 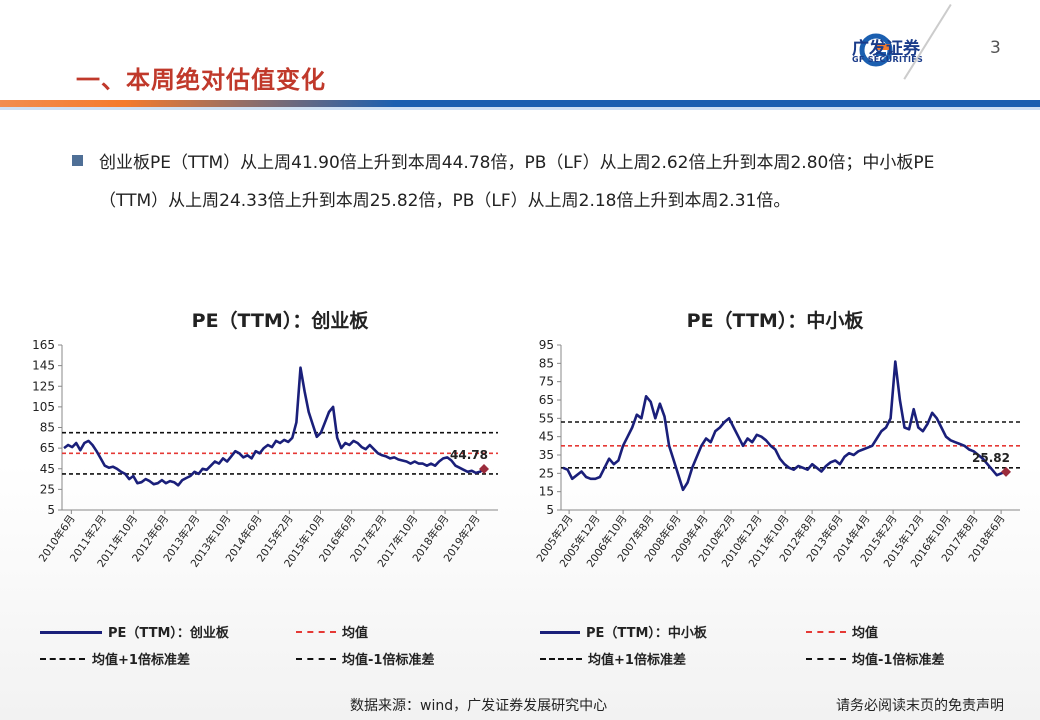 What do you see at coordinates (888, 59) in the screenshot?
I see `logo-text-en: GF SECURITIES` at bounding box center [888, 59].